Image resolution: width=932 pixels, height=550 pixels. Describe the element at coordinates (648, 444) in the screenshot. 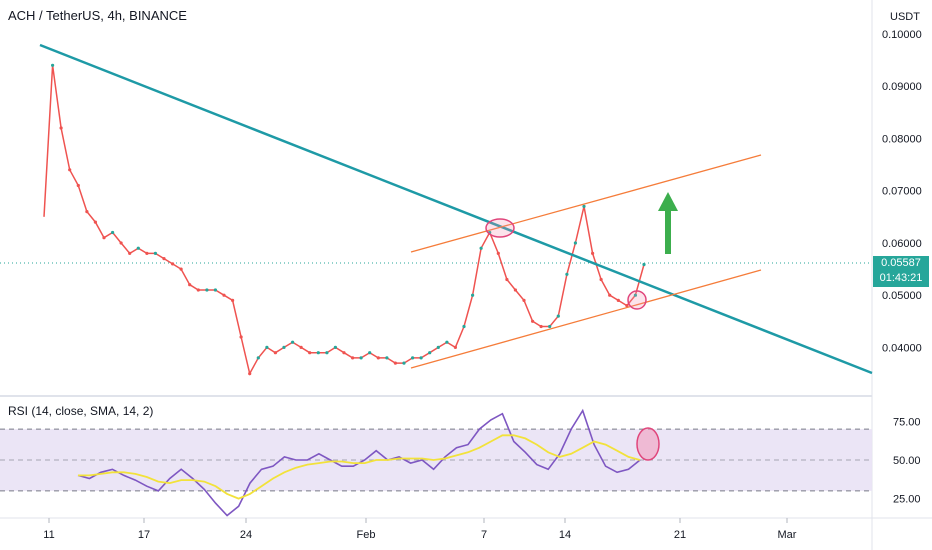

I see `marker-ellipse-rsi` at that location.